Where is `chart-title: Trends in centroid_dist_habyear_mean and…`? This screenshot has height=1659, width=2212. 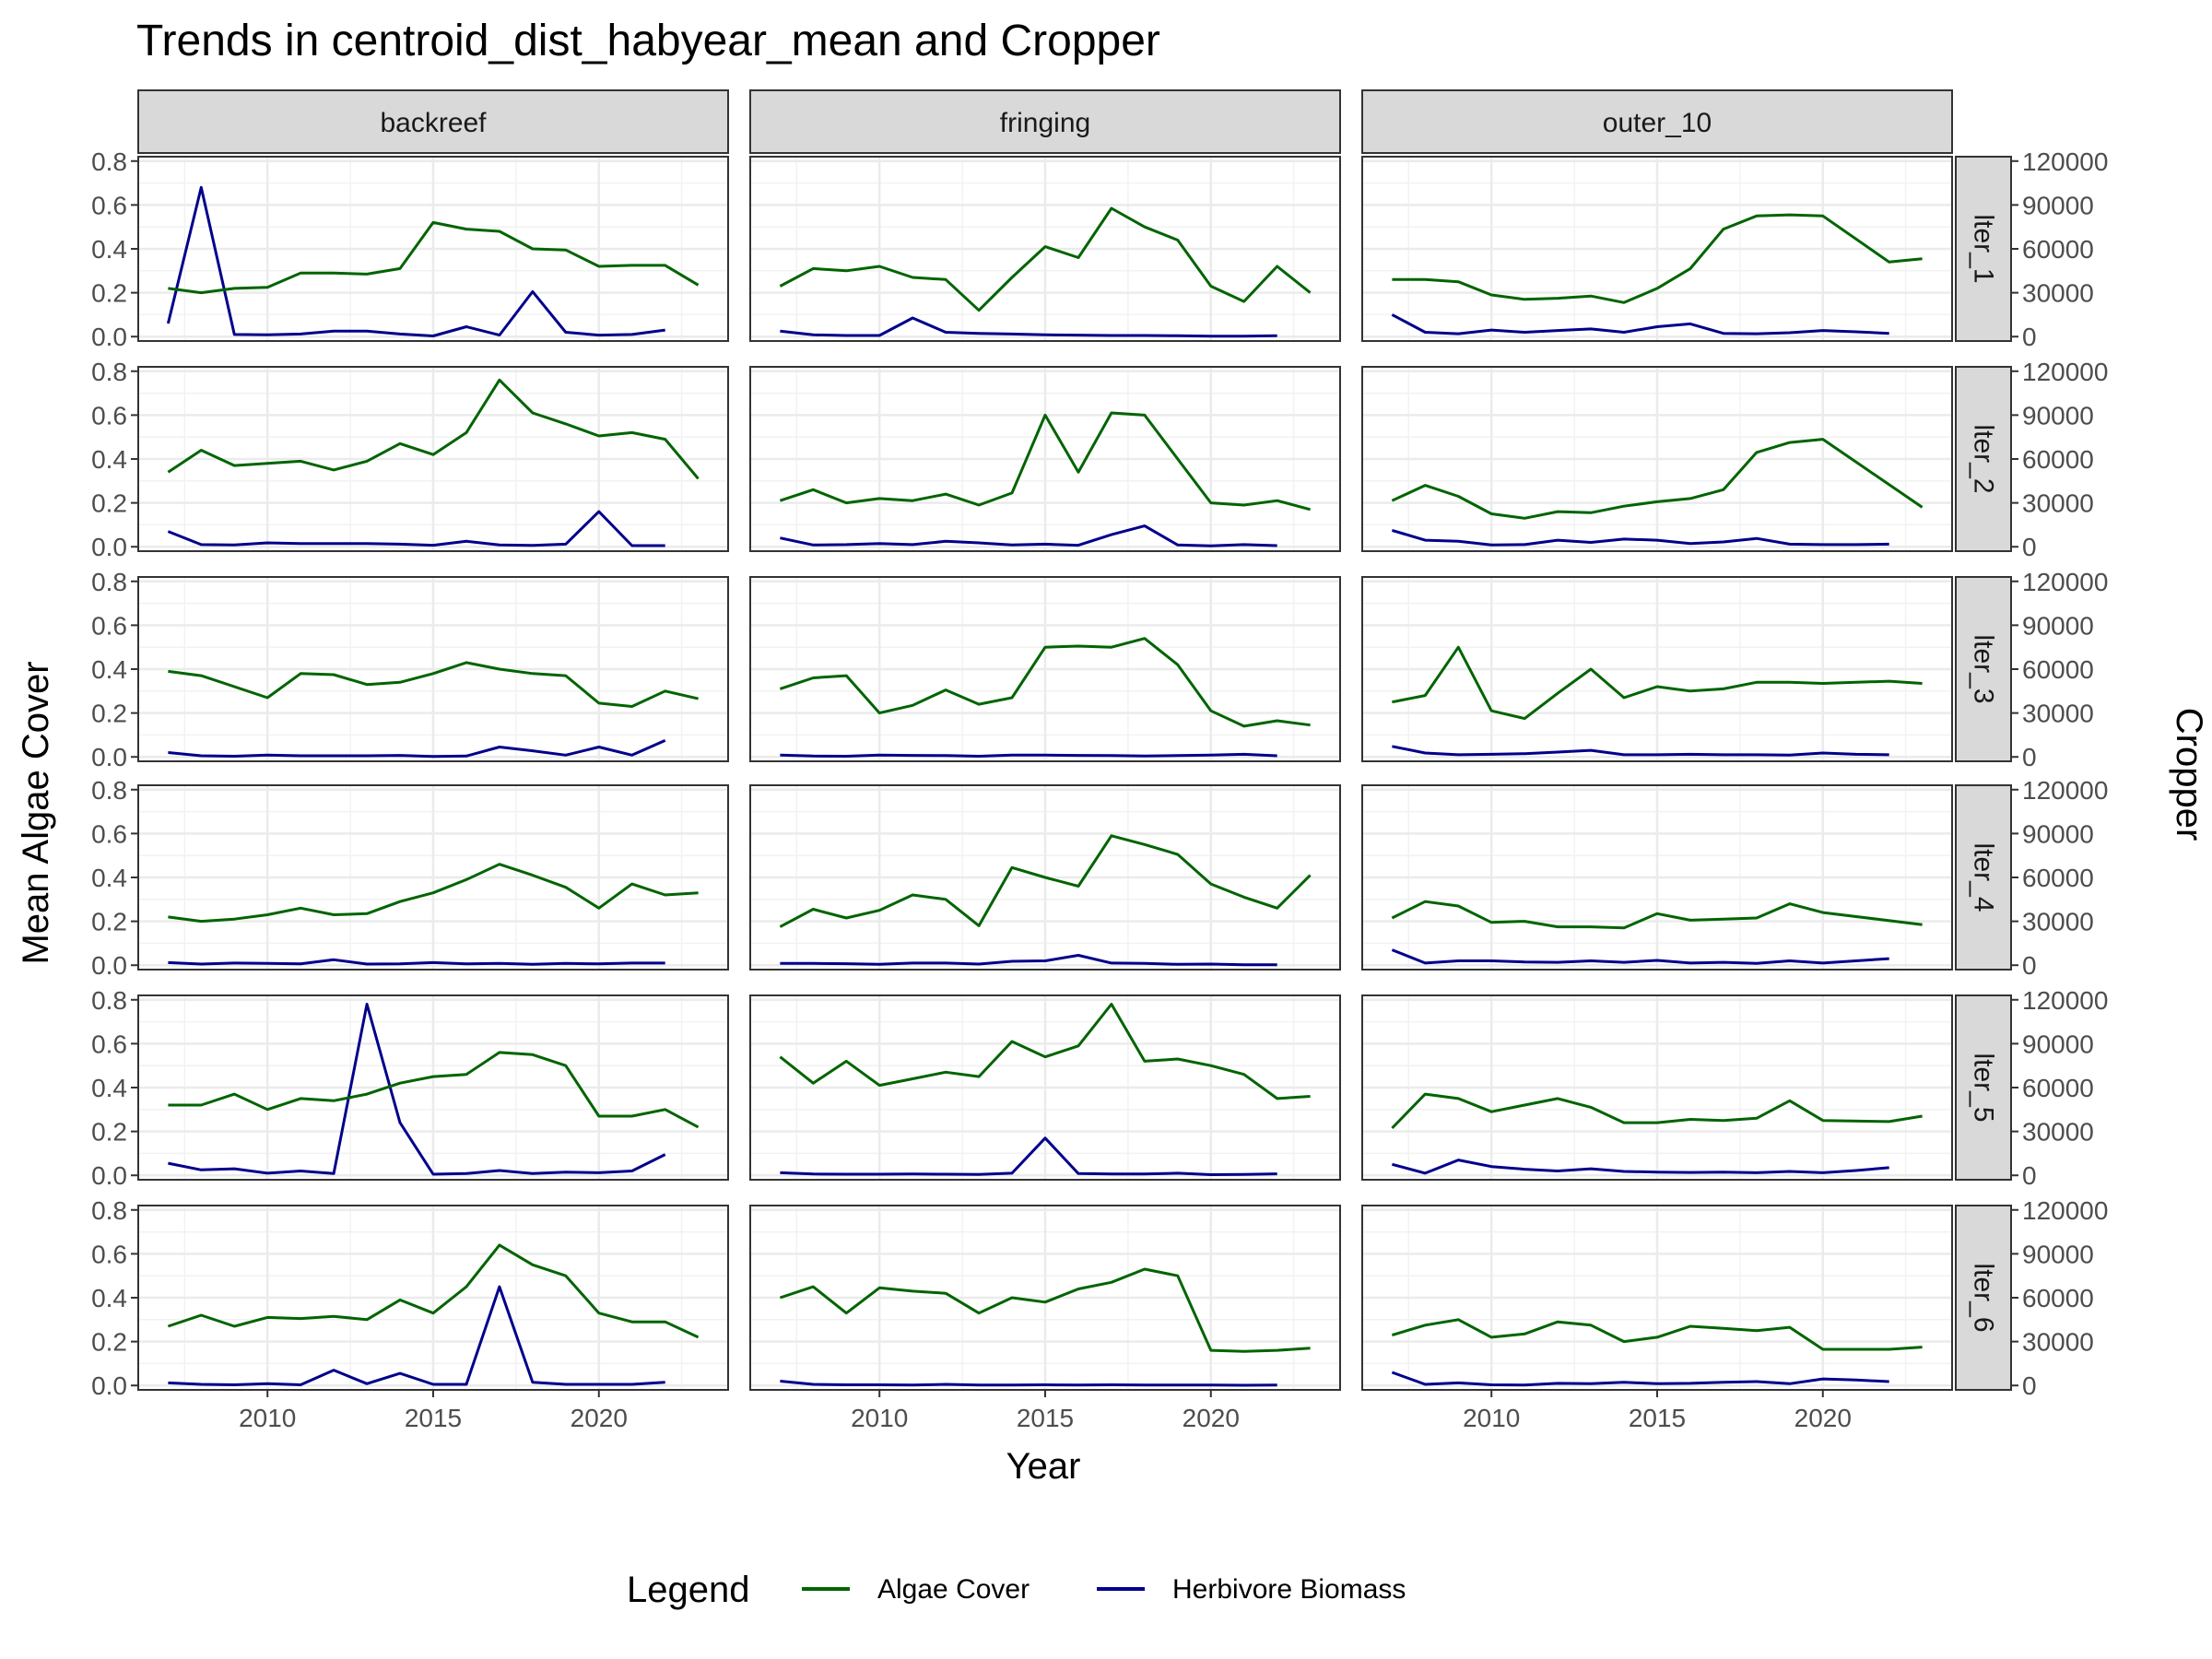
chart-title: Trends in centroid_dist_habyear_mean and… is located at coordinates (648, 41).